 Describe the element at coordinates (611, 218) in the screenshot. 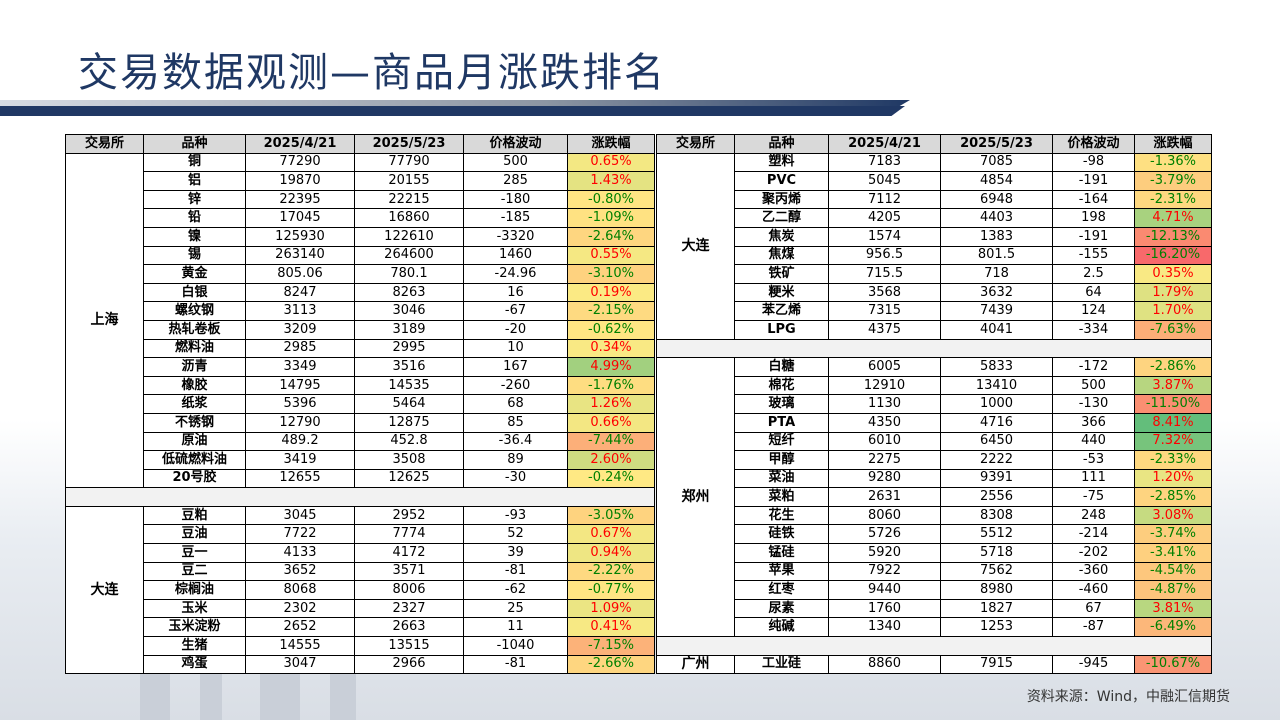

I see `pct-change-cell: -1.09%` at that location.